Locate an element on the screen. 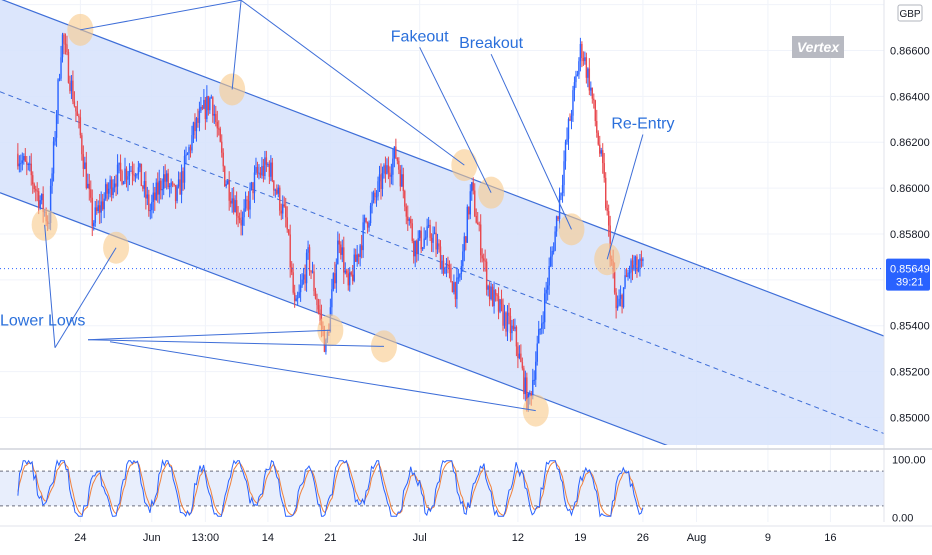  price-tick-label: 0.85200 is located at coordinates (910, 373).